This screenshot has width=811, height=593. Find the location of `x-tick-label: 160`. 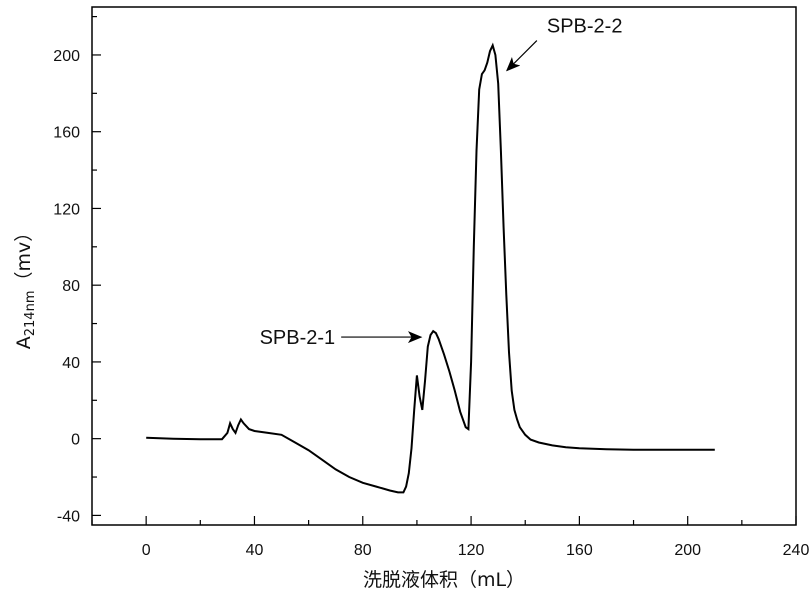

x-tick-label: 160 is located at coordinates (579, 550).